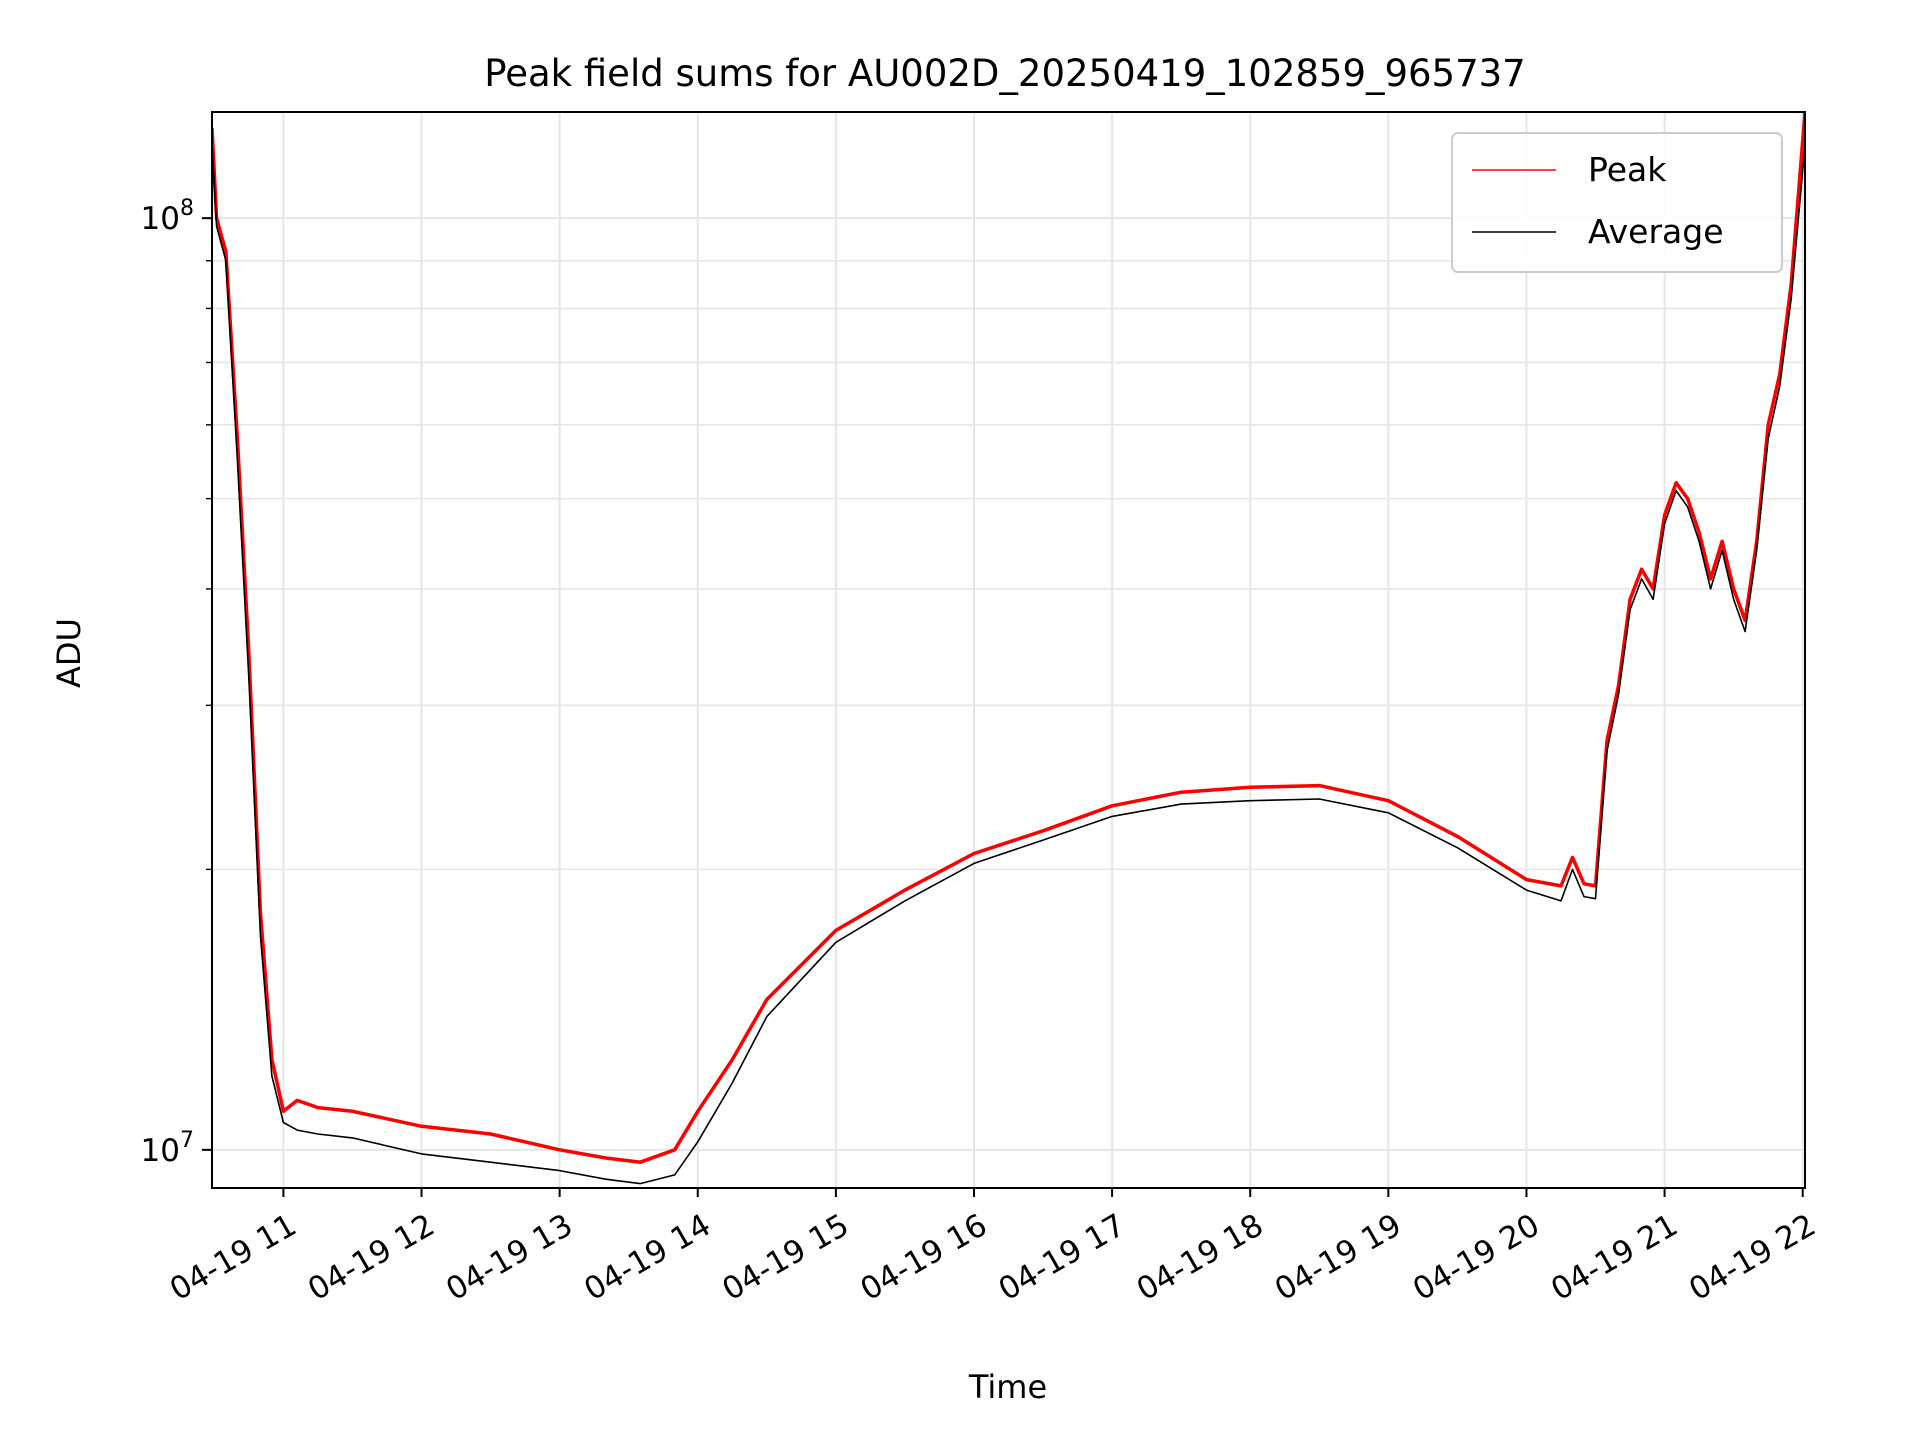  I want to click on legend-label-peak: Peak, so click(1627, 169).